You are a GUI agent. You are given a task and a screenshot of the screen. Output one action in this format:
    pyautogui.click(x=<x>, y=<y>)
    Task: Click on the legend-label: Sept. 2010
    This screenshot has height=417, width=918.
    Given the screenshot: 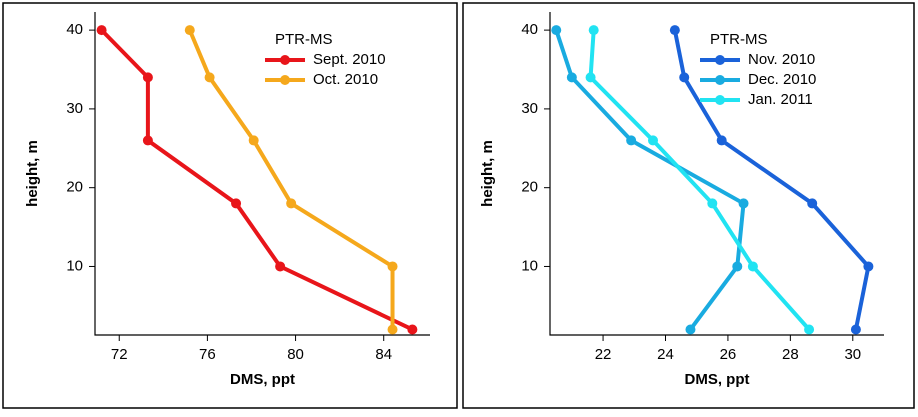 What is the action you would take?
    pyautogui.click(x=349, y=59)
    